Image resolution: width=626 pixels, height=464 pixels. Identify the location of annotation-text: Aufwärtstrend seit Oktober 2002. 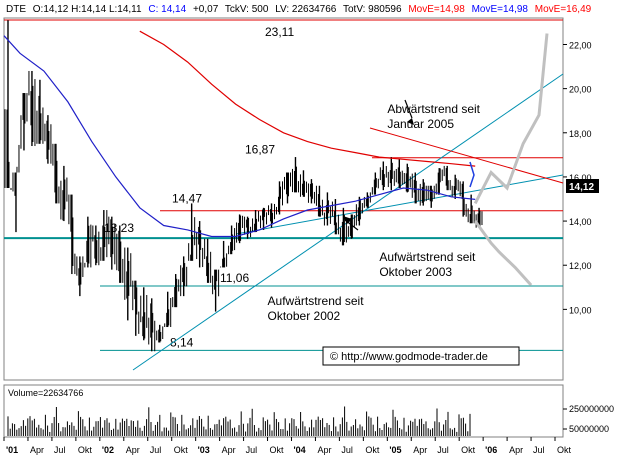
(316, 308).